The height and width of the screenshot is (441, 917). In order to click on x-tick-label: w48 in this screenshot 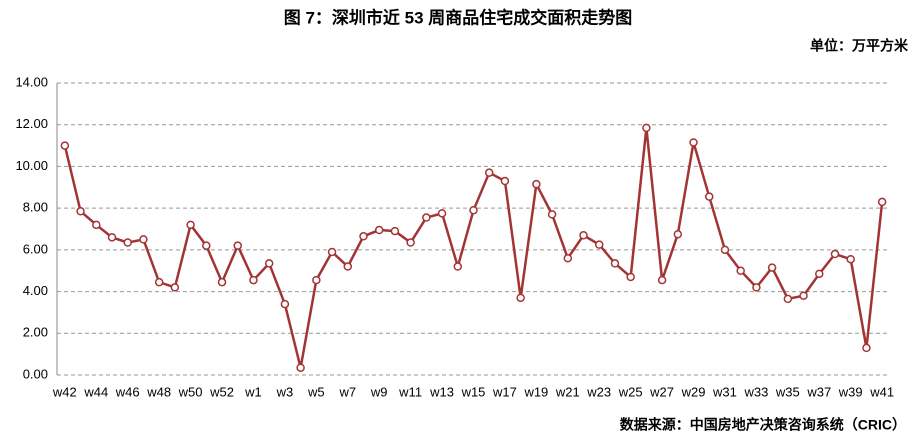, I will do `click(158, 391)`.